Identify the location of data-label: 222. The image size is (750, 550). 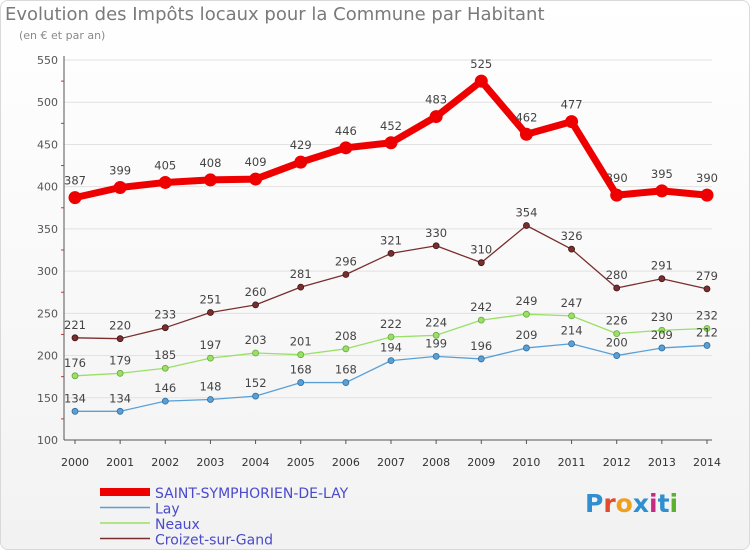
(391, 324).